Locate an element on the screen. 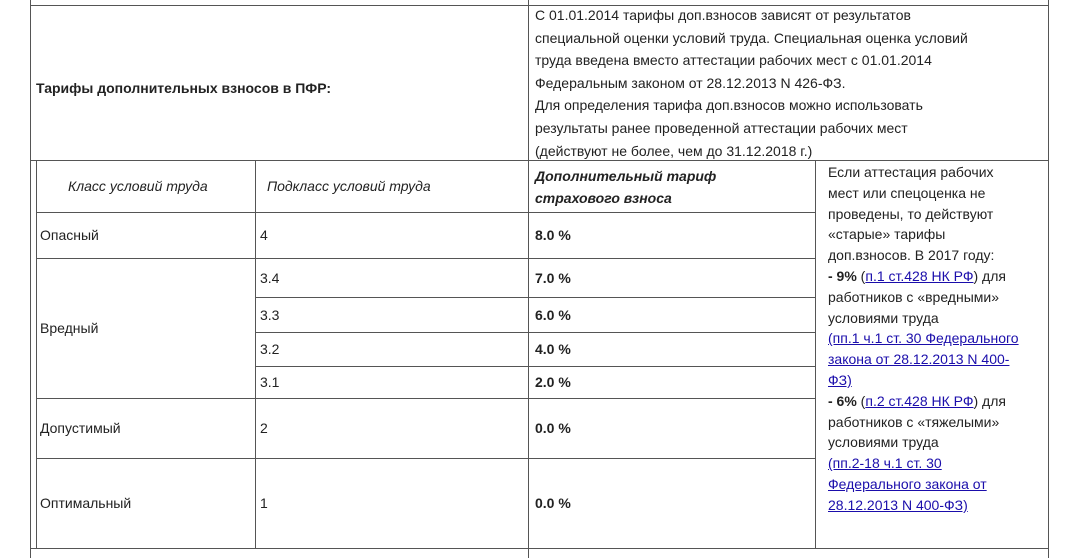 The height and width of the screenshot is (558, 1068). rate-cell: 7.0 % is located at coordinates (553, 277).